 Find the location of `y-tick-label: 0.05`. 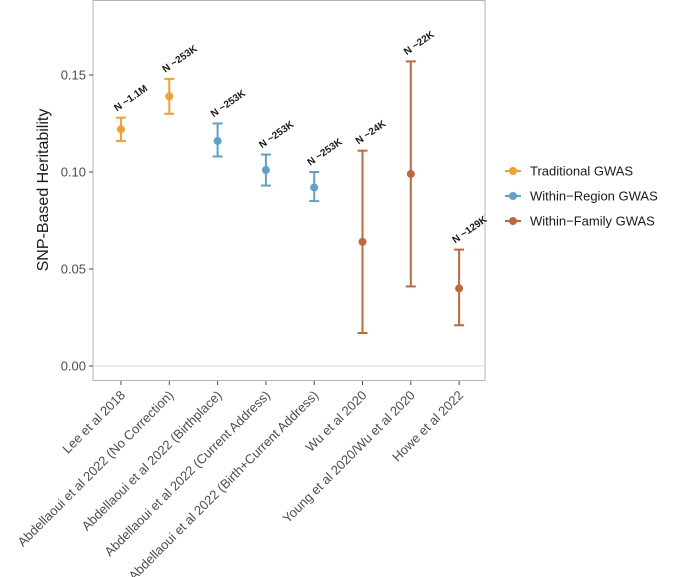

y-tick-label: 0.05 is located at coordinates (73, 269).